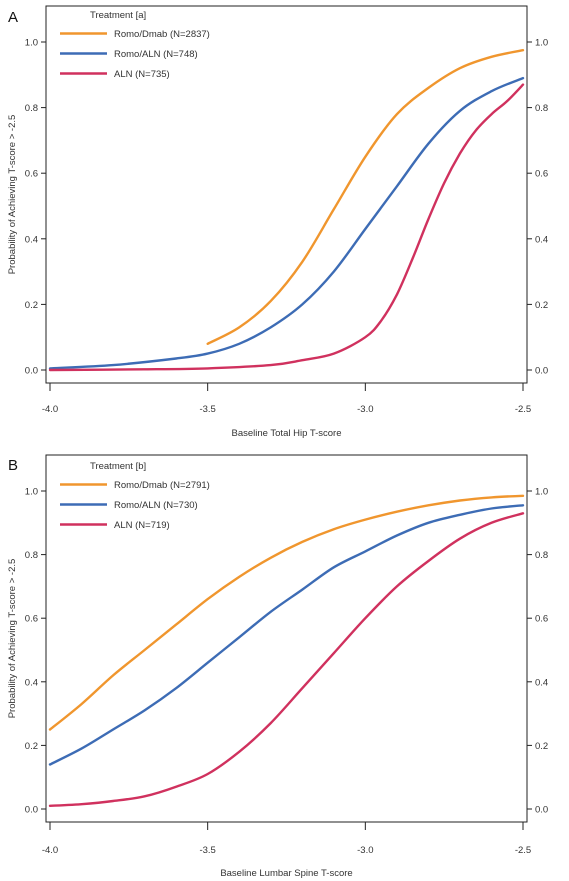 Image resolution: width=569 pixels, height=881 pixels. I want to click on legend-entry-0: Romo/Dmab (N=2837), so click(162, 34).